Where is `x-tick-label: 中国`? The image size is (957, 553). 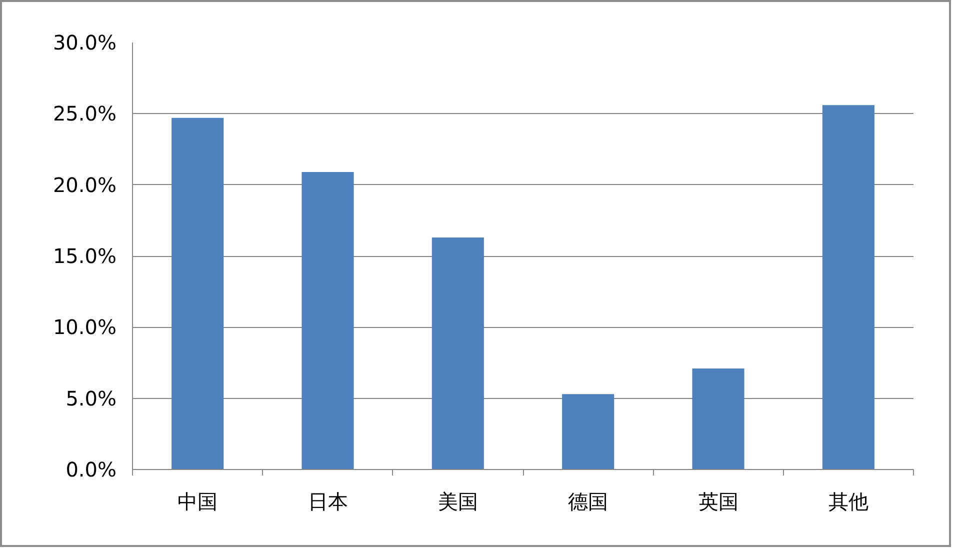 x-tick-label: 中国 is located at coordinates (198, 502).